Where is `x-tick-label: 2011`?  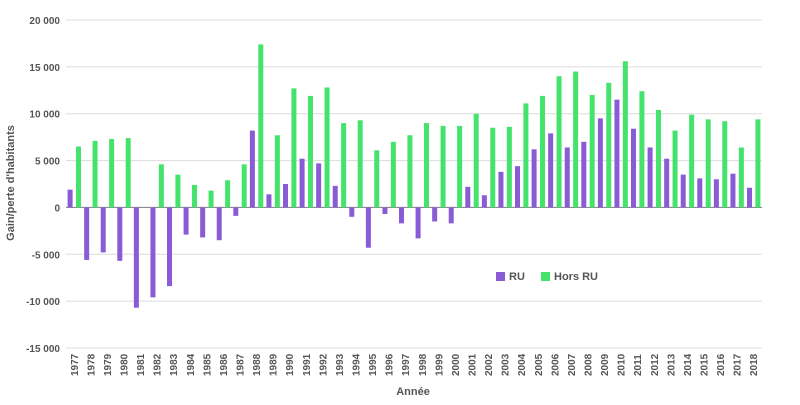 x-tick-label: 2011 is located at coordinates (638, 365).